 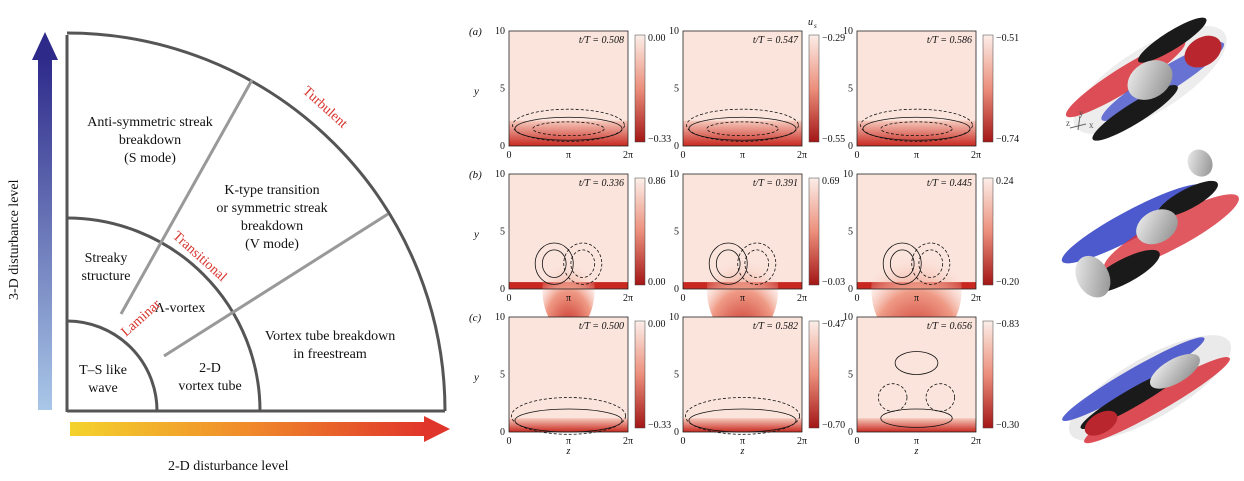 What do you see at coordinates (475, 32) in the screenshot?
I see `row-tag: (a)` at bounding box center [475, 32].